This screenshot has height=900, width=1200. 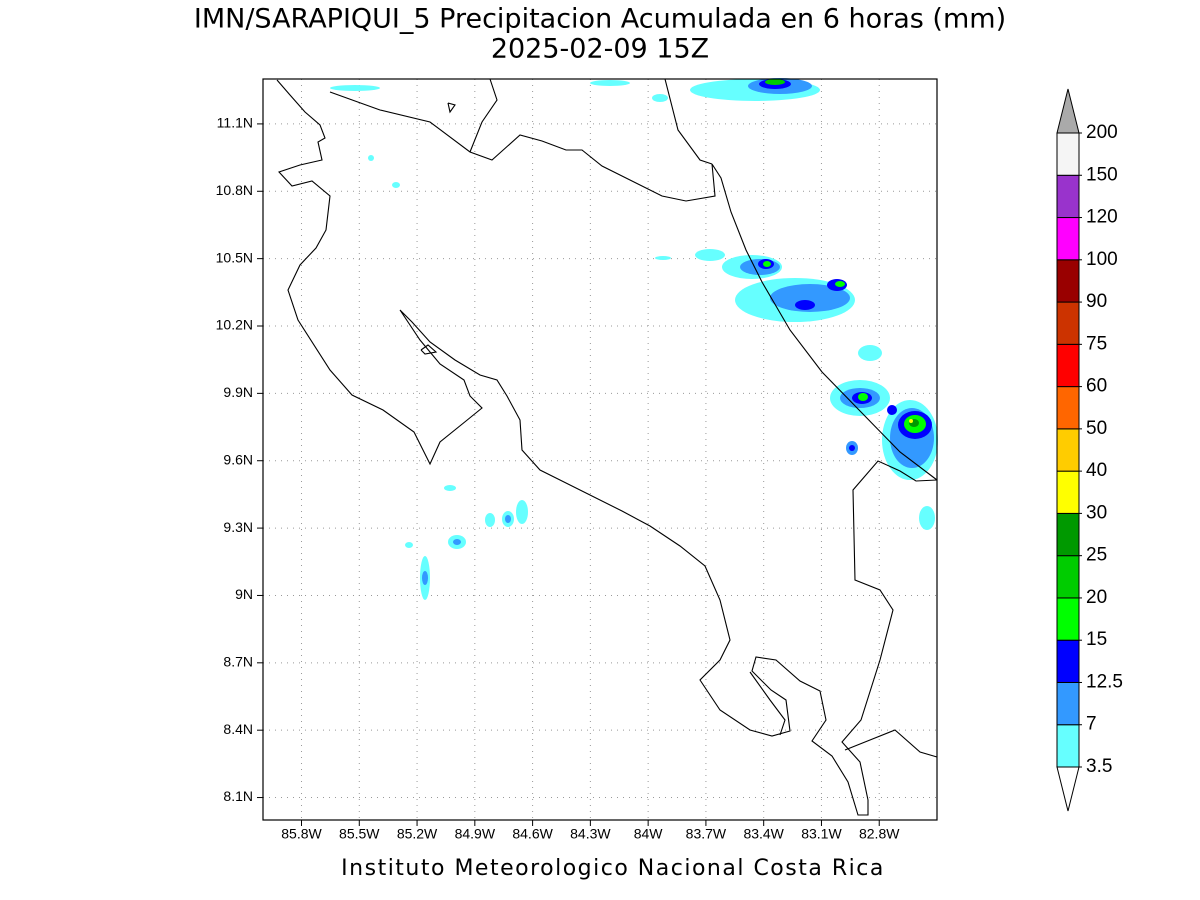 What do you see at coordinates (532, 834) in the screenshot?
I see `x-tick-label: 84.6W` at bounding box center [532, 834].